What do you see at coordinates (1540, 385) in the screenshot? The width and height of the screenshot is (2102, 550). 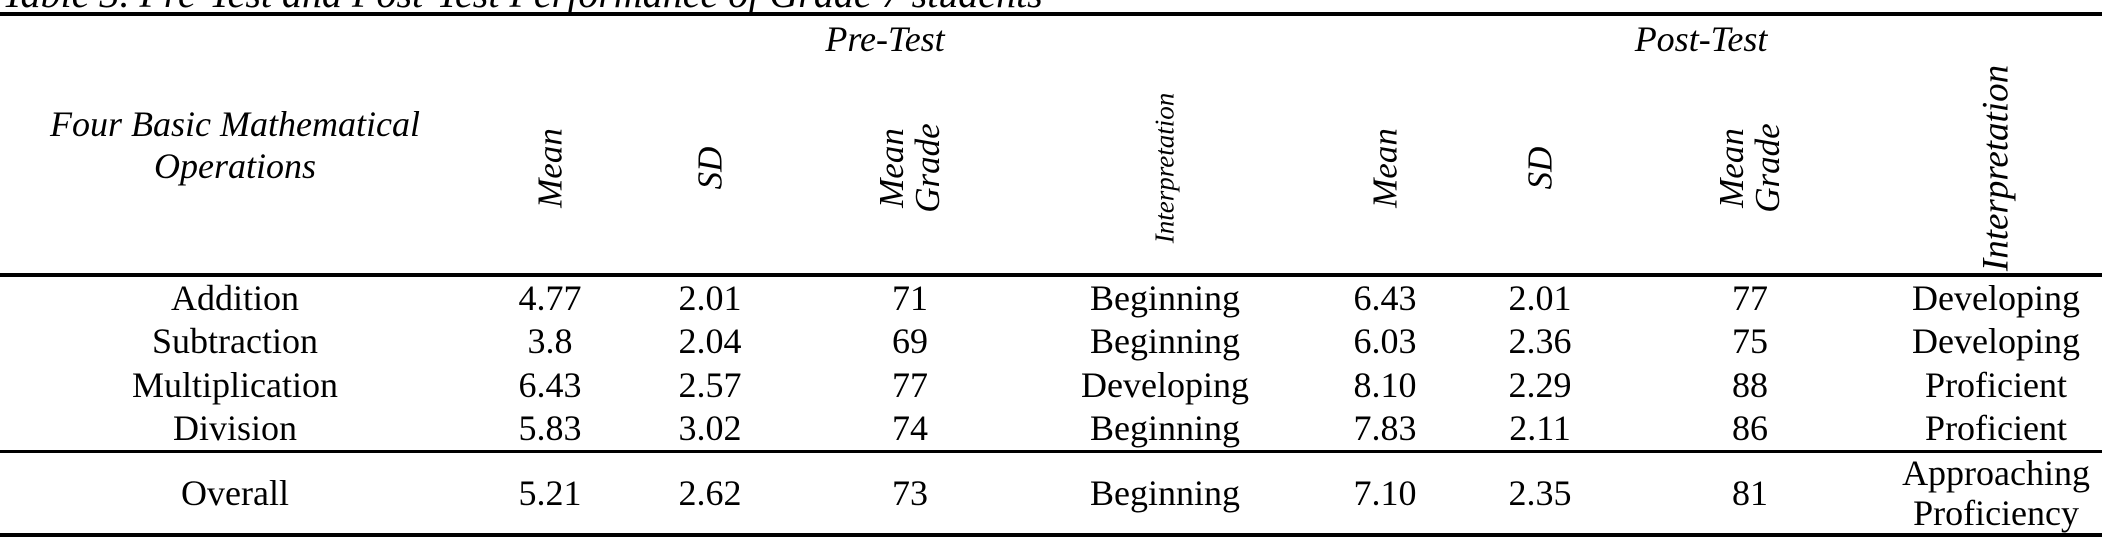 I see `post-sd-cell: 2.29` at bounding box center [1540, 385].